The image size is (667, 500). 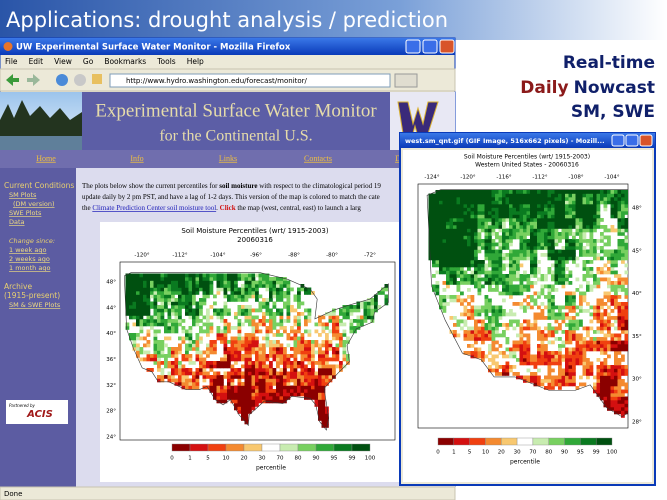 What do you see at coordinates (195, 61) in the screenshot?
I see `menu-item: Help` at bounding box center [195, 61].